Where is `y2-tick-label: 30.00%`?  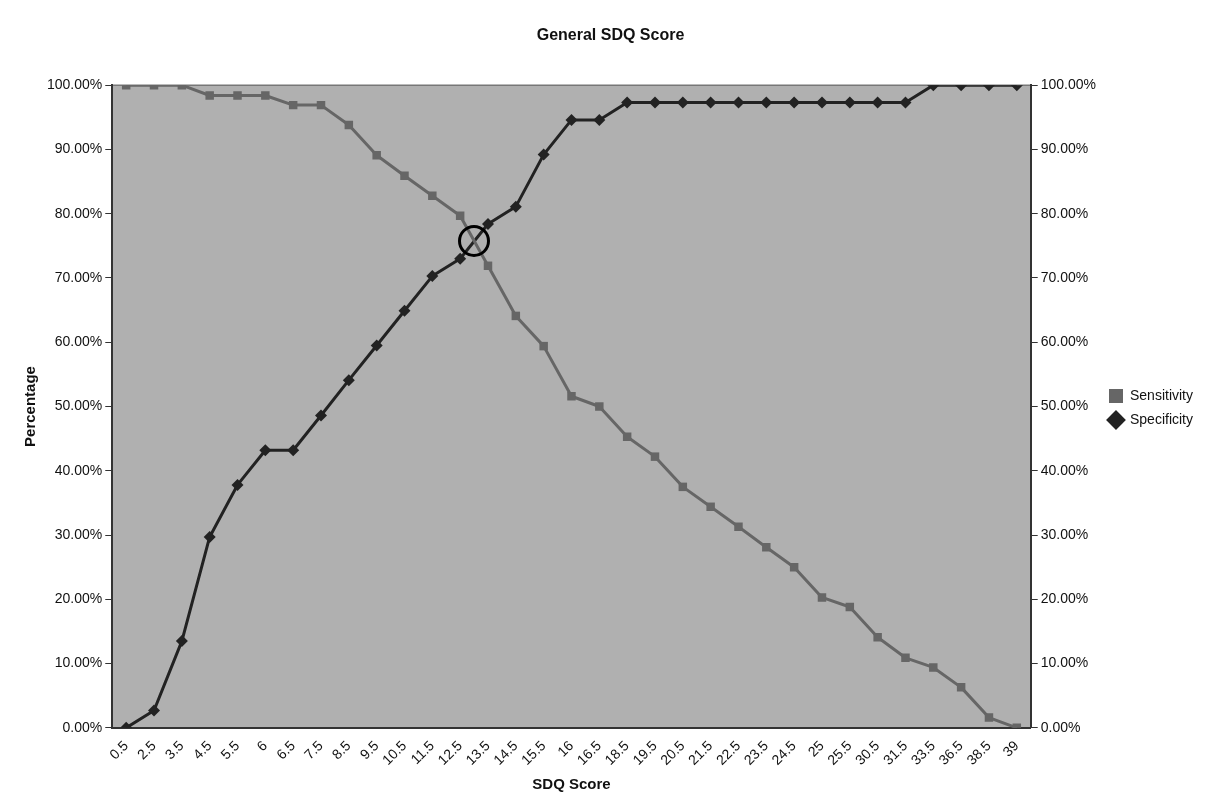 y2-tick-label: 30.00% is located at coordinates (1064, 533).